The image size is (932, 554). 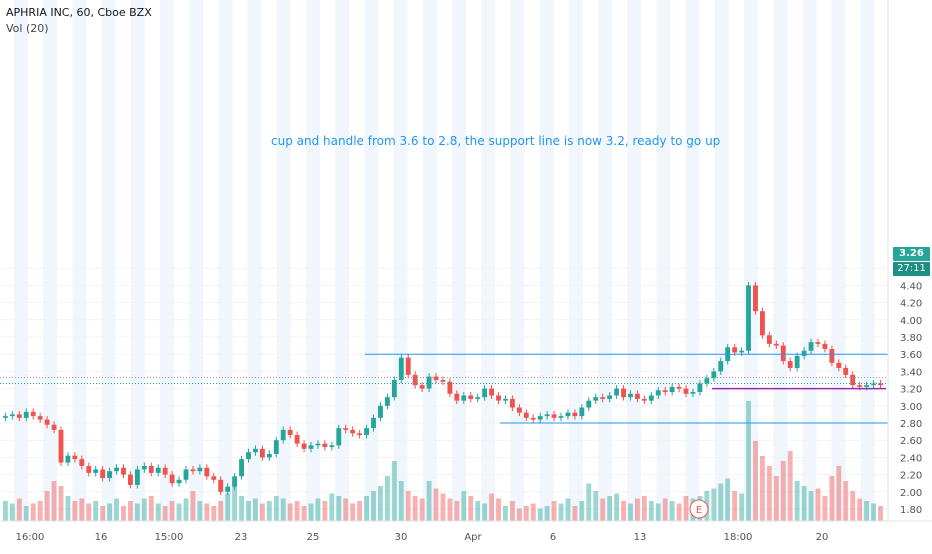 I want to click on earnings-marker-label: E, so click(x=699, y=510).